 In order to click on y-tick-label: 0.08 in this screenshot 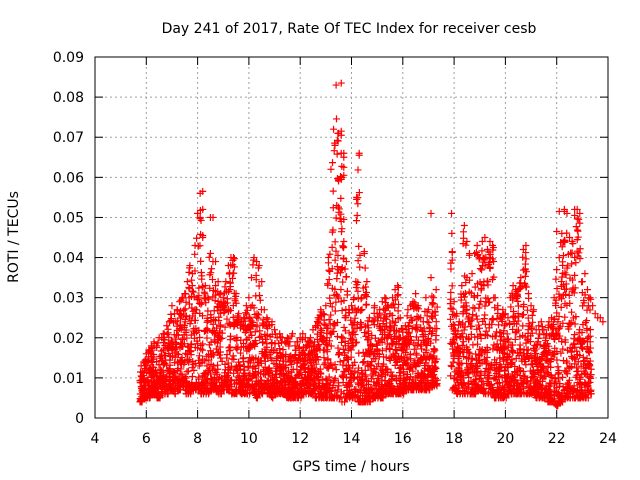, I will do `click(68, 98)`.